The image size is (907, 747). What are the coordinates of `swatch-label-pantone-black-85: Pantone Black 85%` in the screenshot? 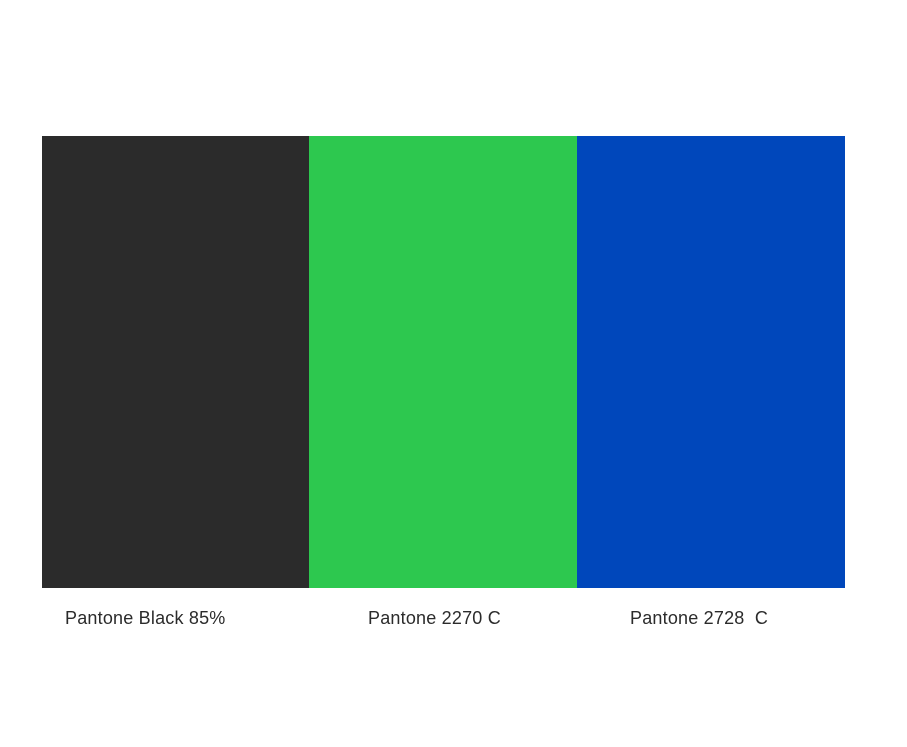 It's located at (145, 618).